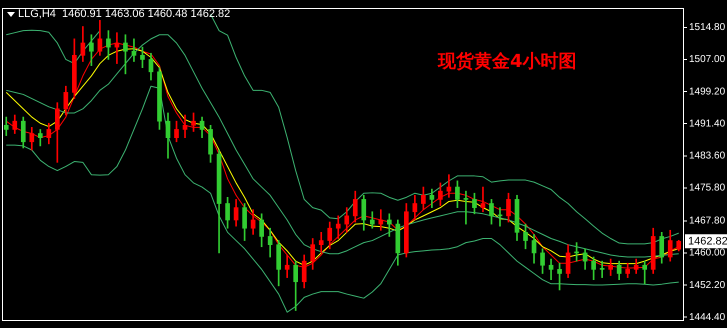  I want to click on y-tick-label: 1514.80, so click(707, 28).